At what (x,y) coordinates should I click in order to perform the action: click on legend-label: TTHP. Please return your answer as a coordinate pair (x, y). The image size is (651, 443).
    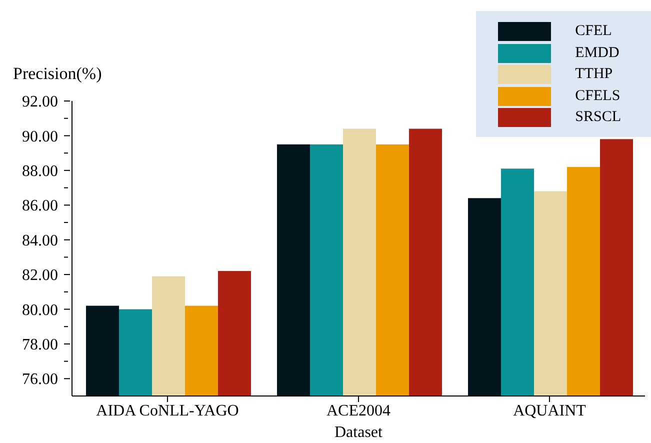
    Looking at the image, I should click on (594, 75).